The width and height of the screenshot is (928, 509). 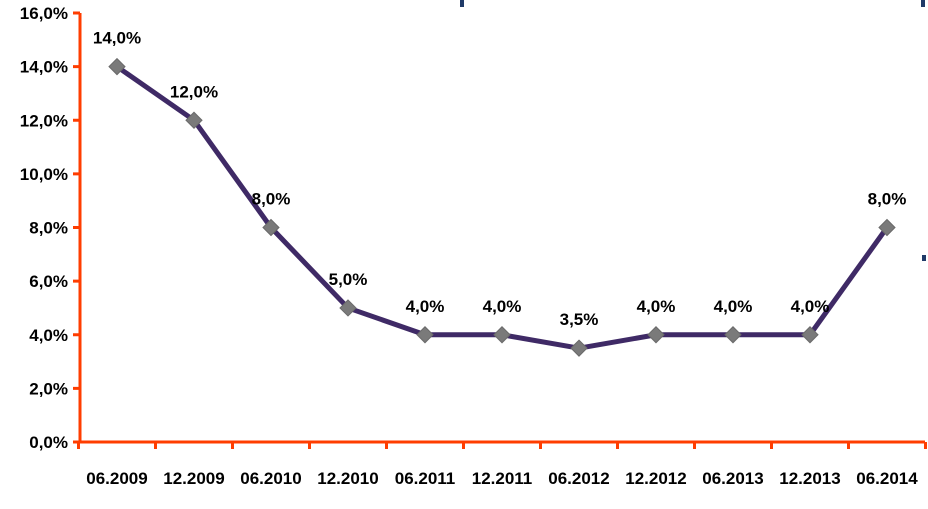 What do you see at coordinates (347, 478) in the screenshot?
I see `x-tick-label: 12.2010` at bounding box center [347, 478].